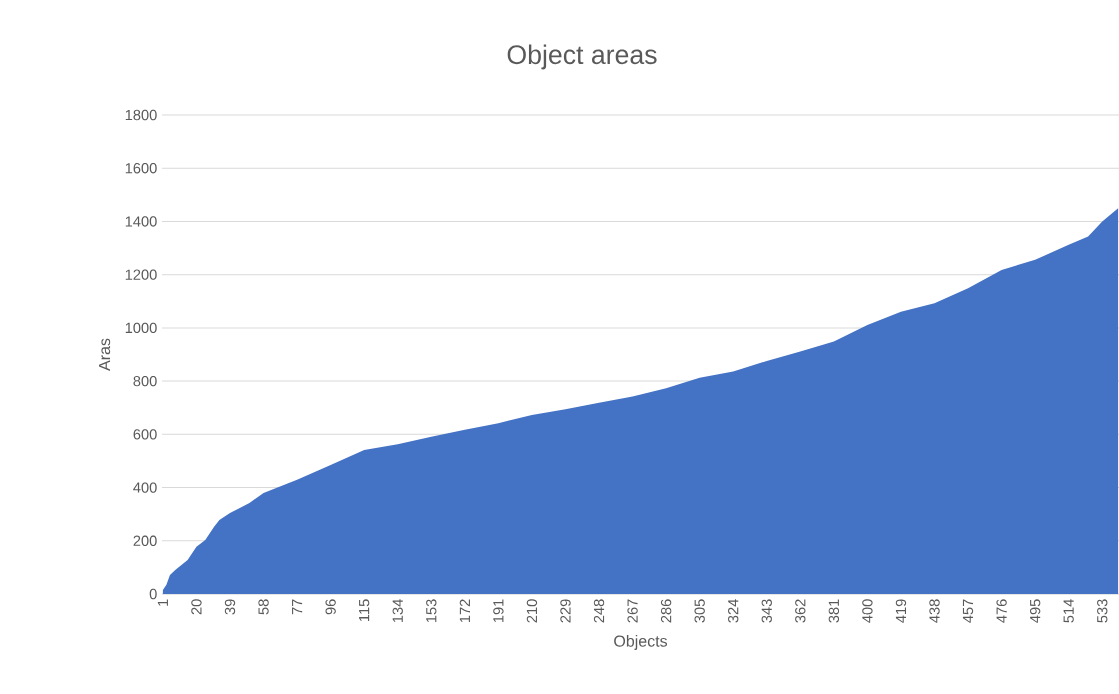 Image resolution: width=1119 pixels, height=694 pixels. I want to click on y-axis-title: Aras, so click(105, 354).